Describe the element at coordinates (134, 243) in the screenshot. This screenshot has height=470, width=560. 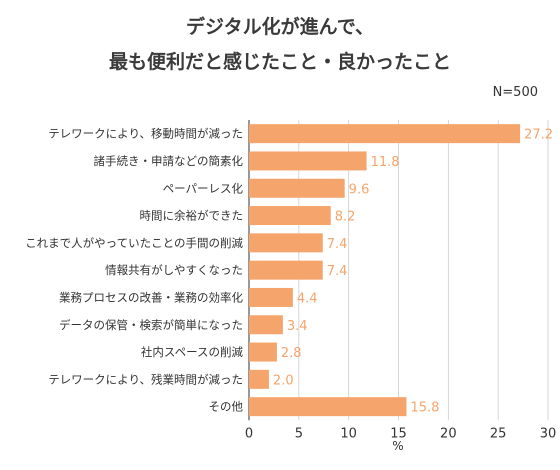
I see `category-label: これまで人がやっていたことの手間の削減` at that location.